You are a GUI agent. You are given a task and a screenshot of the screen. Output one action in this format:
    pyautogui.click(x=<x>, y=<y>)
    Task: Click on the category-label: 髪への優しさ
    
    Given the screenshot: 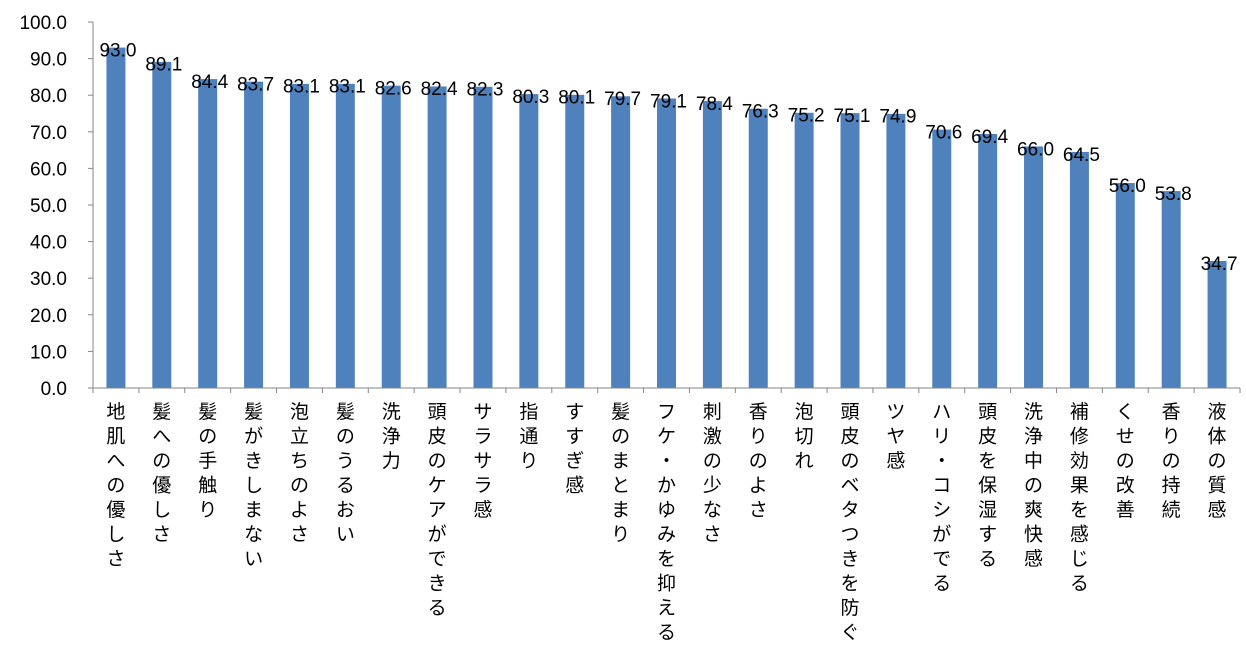 What is the action you would take?
    pyautogui.click(x=161, y=473)
    